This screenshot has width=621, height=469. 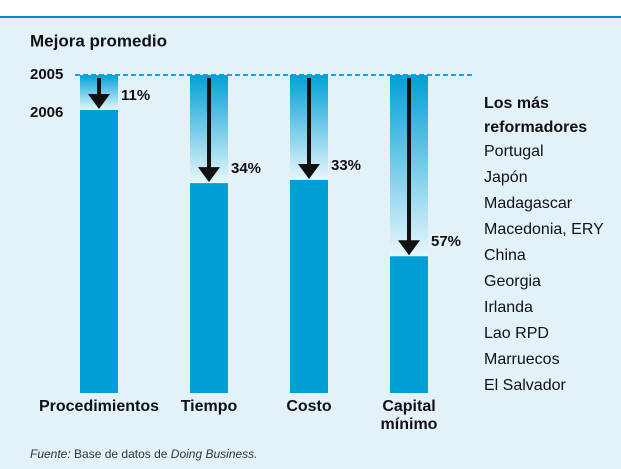 I want to click on x-tick-label: Procedimientos, so click(x=99, y=406).